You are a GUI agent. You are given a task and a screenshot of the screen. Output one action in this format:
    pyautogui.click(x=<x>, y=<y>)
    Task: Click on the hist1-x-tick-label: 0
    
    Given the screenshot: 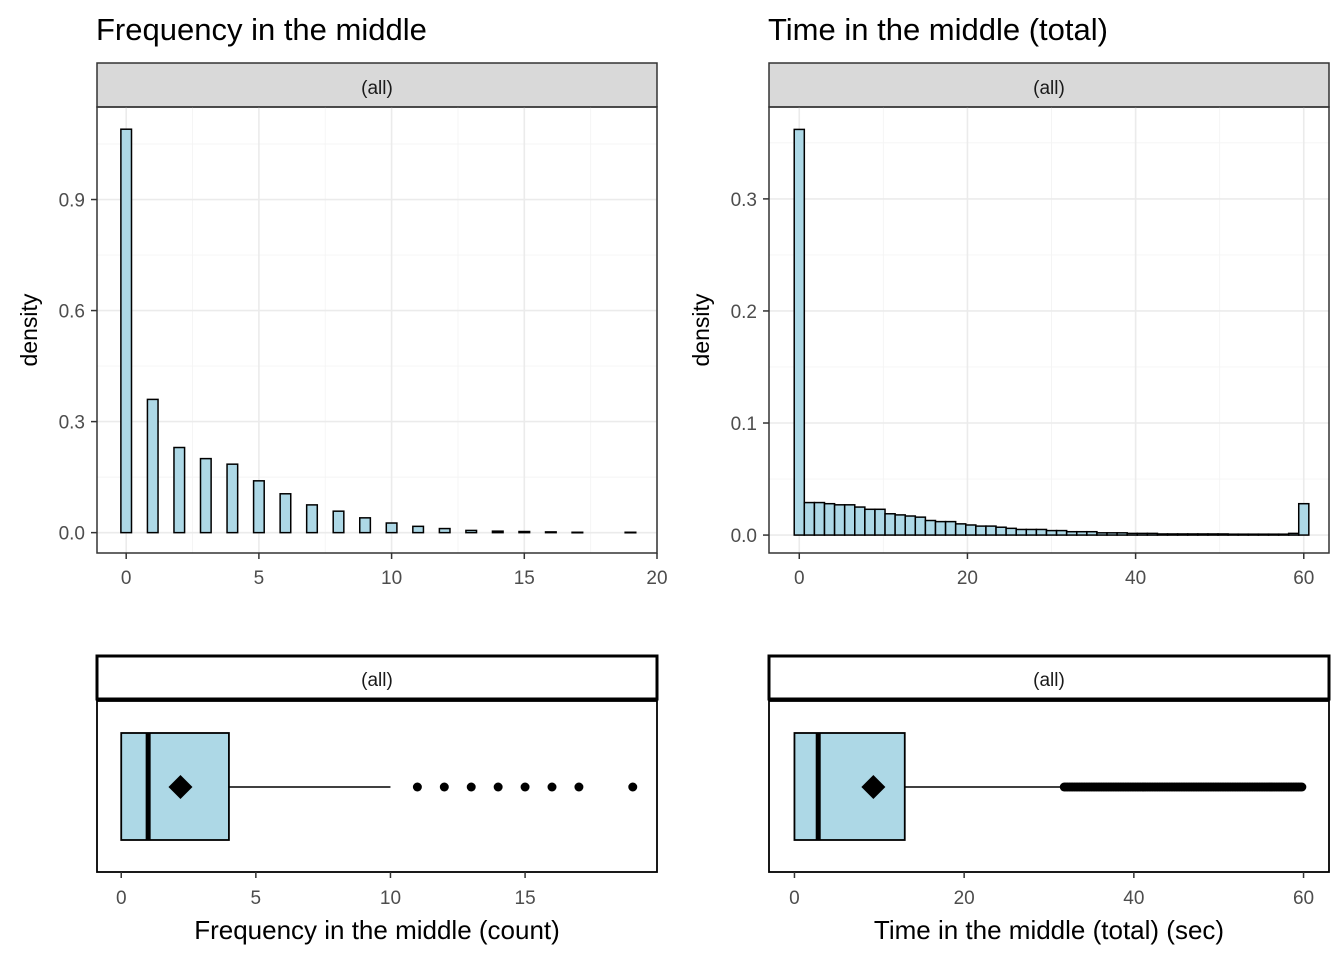 What is the action you would take?
    pyautogui.click(x=126, y=578)
    